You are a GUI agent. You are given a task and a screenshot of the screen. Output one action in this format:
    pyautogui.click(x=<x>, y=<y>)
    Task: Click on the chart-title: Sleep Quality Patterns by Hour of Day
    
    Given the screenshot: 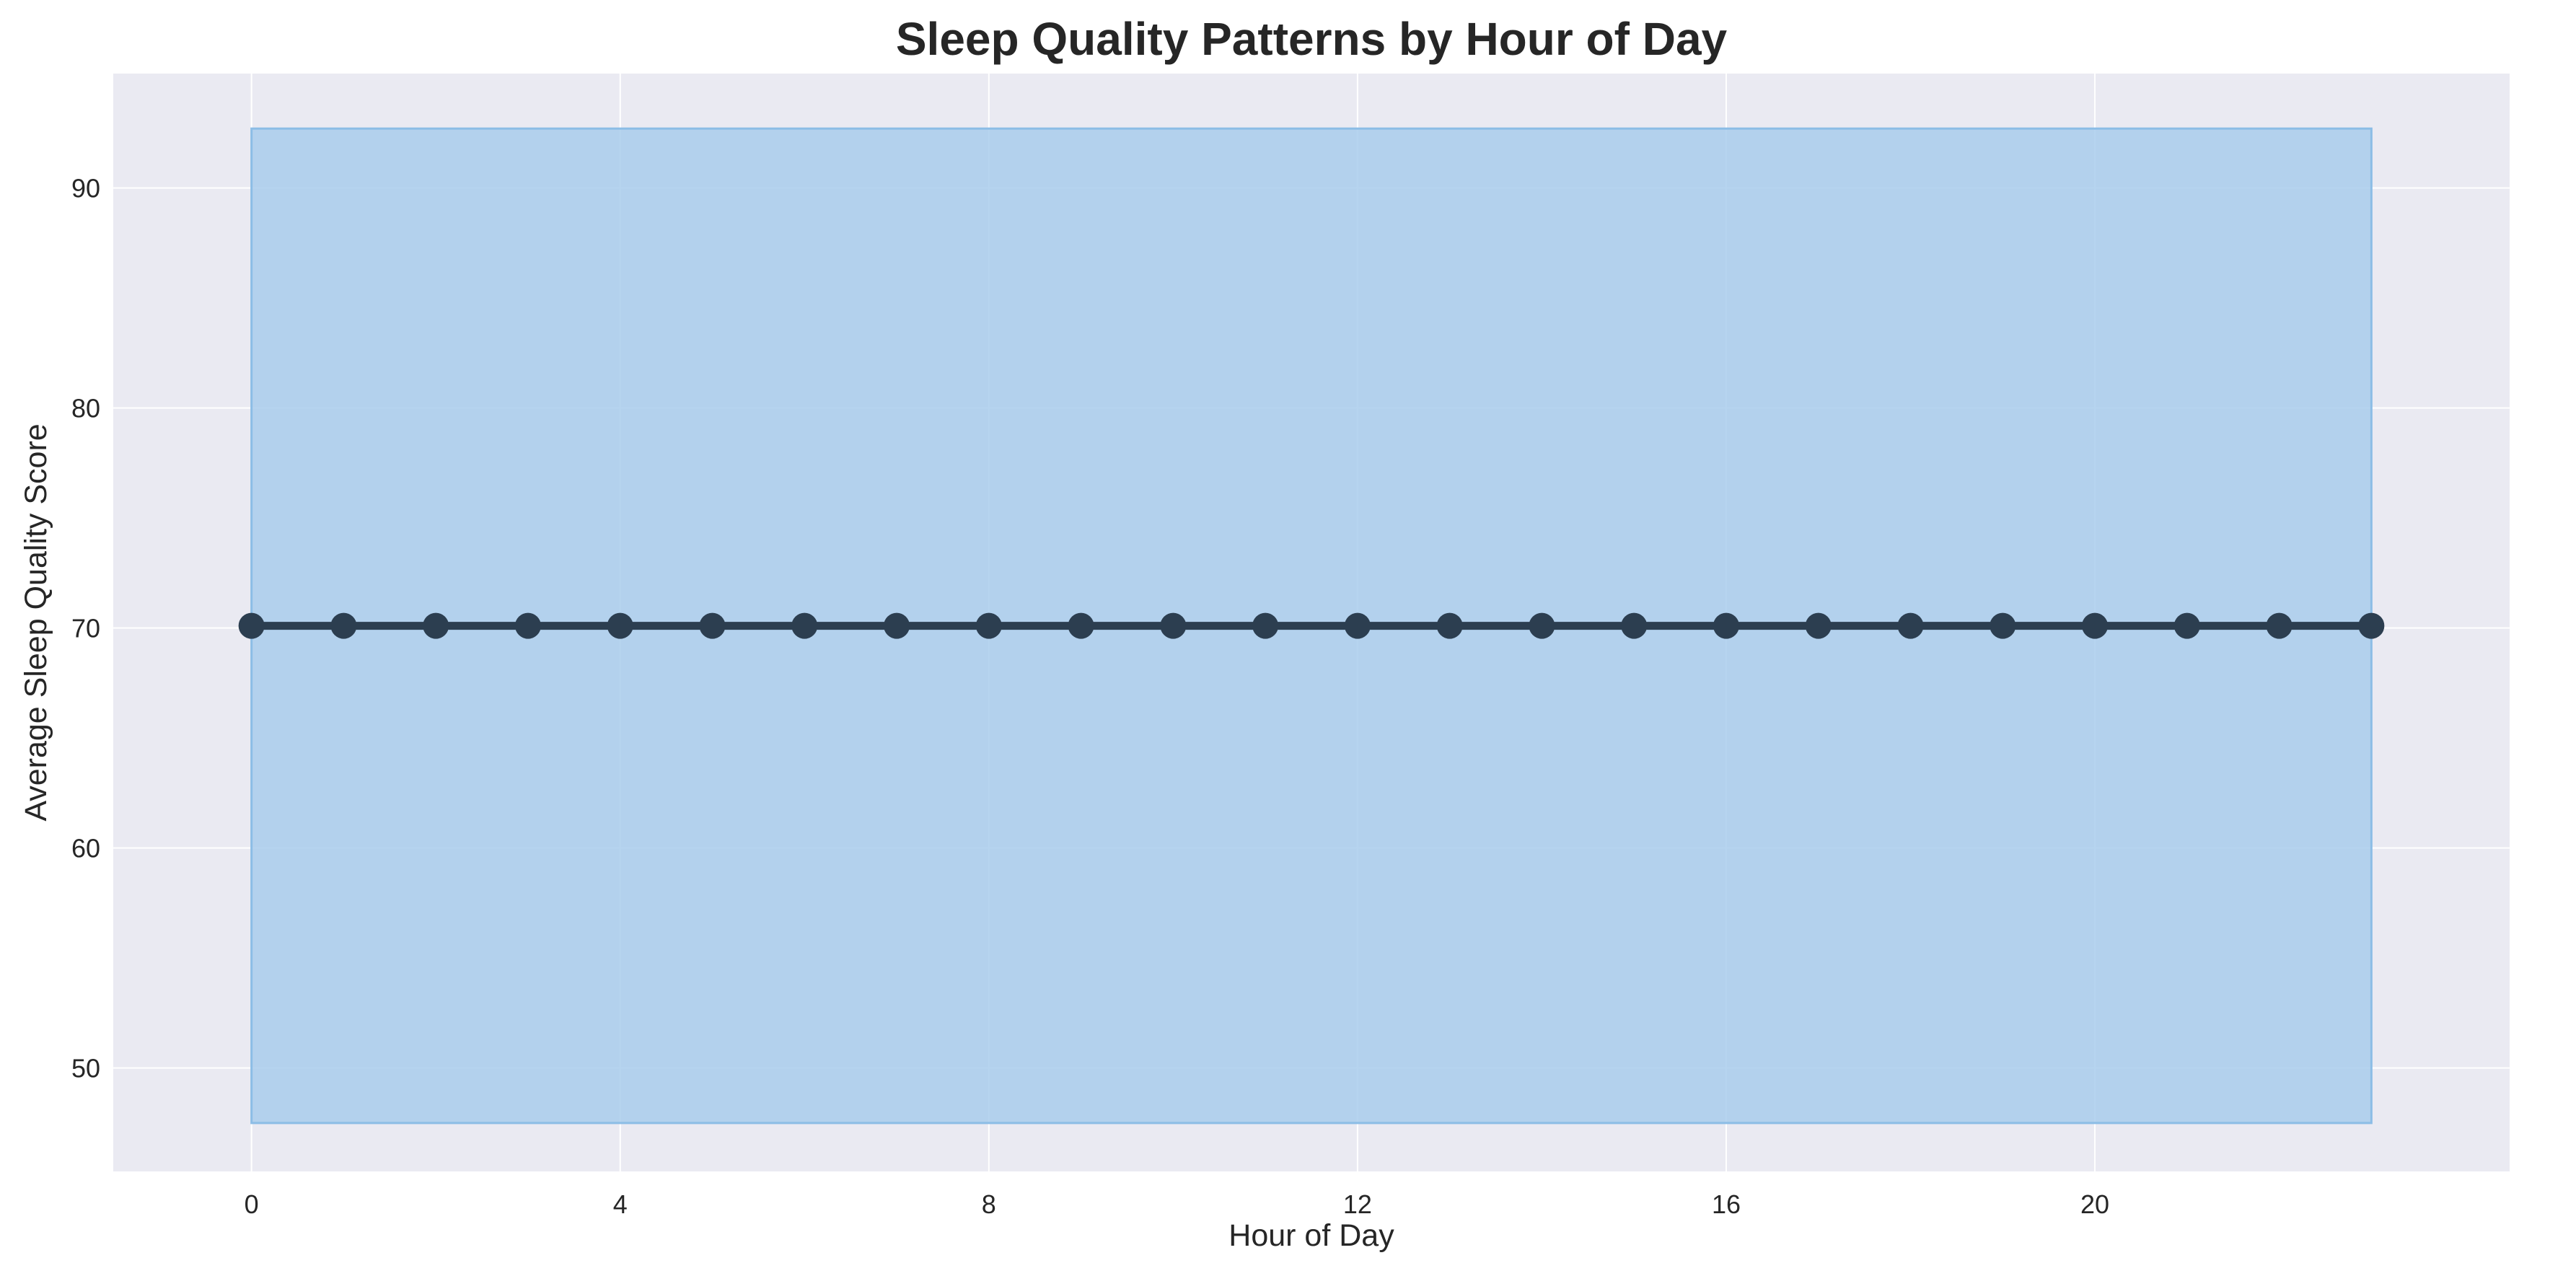 What is the action you would take?
    pyautogui.click(x=1312, y=39)
    